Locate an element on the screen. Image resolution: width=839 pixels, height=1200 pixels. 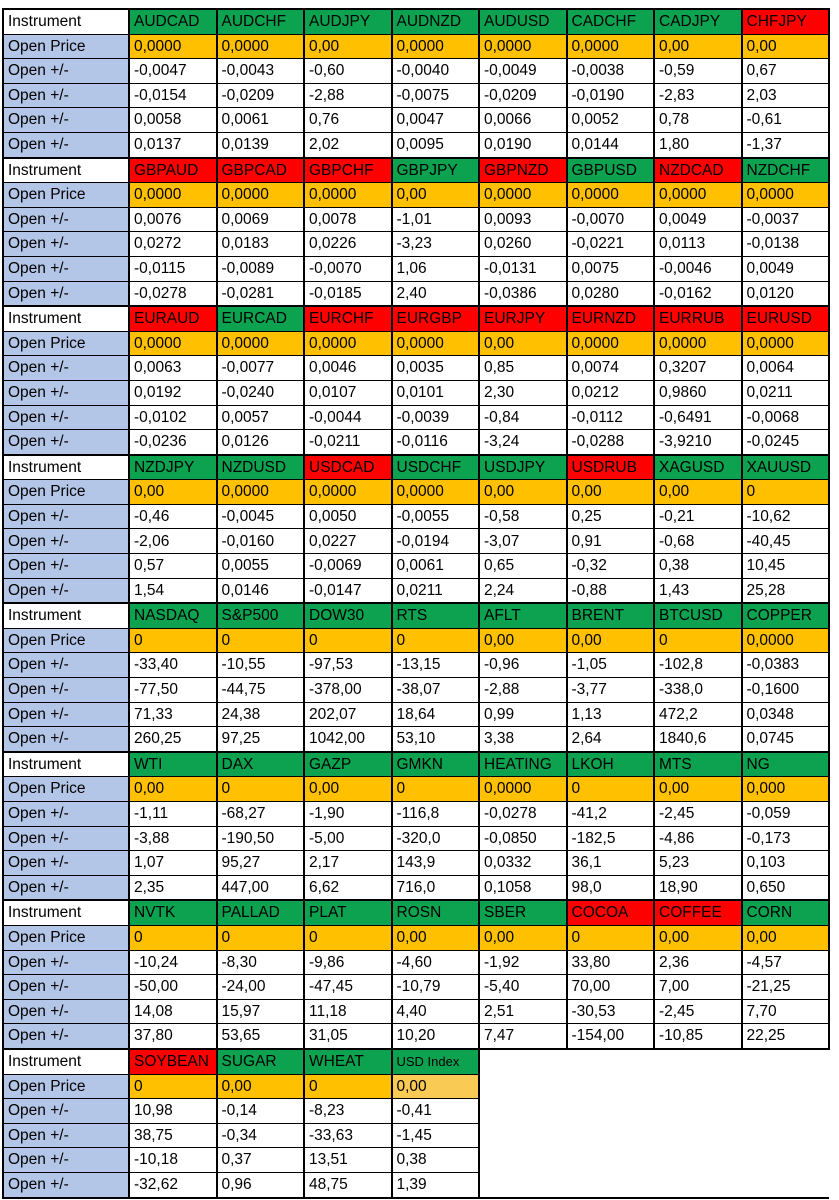
instrument-header-cell: NG is located at coordinates (785, 764).